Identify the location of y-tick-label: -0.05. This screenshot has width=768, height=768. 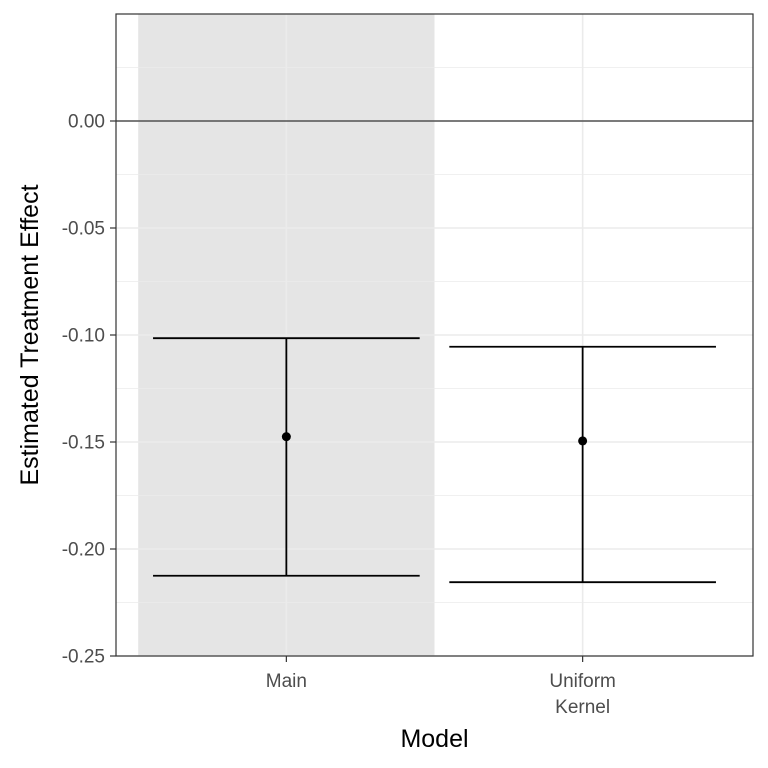
(83, 229).